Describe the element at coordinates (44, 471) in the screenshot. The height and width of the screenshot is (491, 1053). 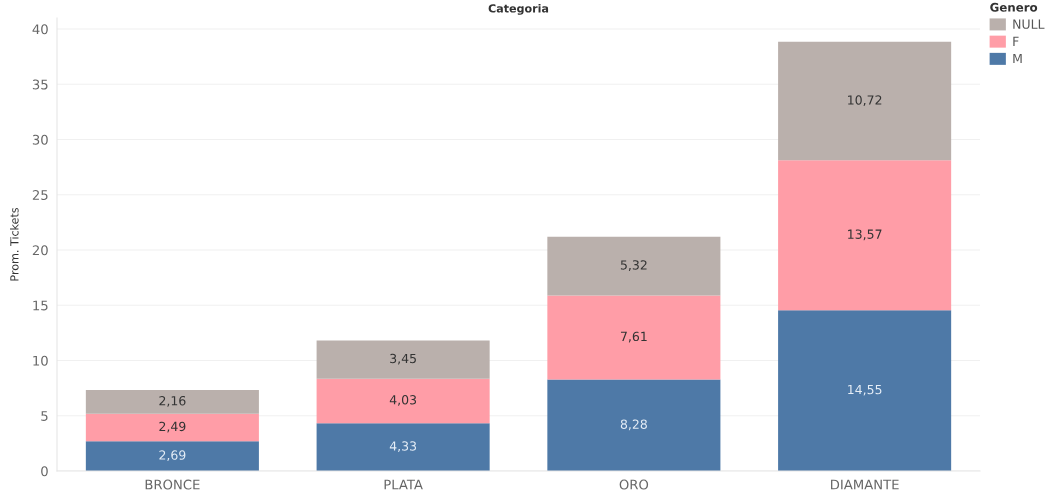
I see `y-tick-label: 0` at that location.